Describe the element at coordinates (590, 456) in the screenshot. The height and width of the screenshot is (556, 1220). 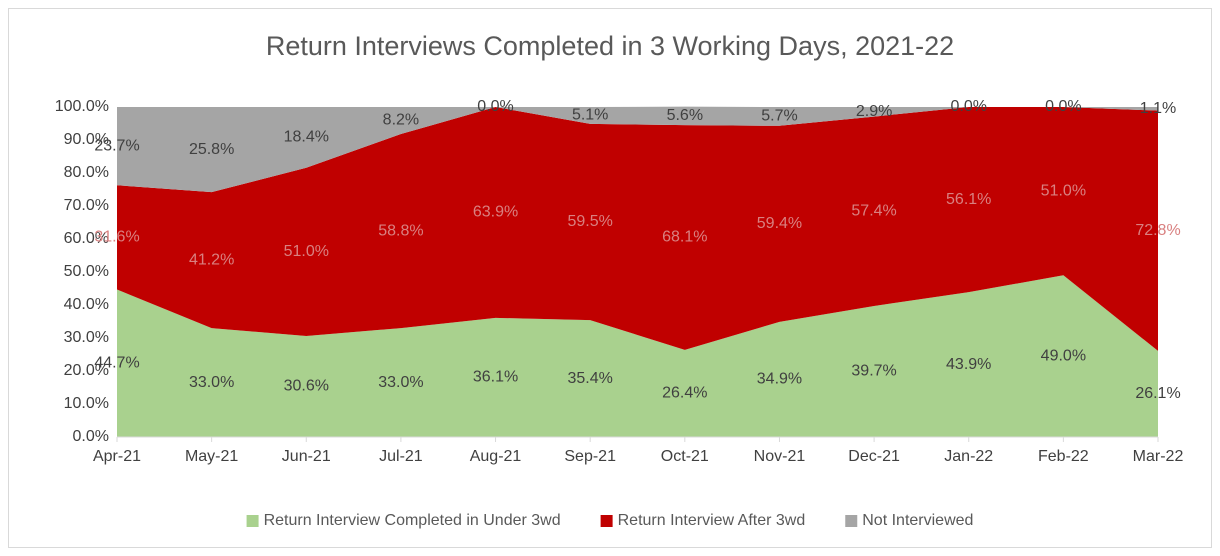
I see `x-tick-label: Sep-21` at that location.